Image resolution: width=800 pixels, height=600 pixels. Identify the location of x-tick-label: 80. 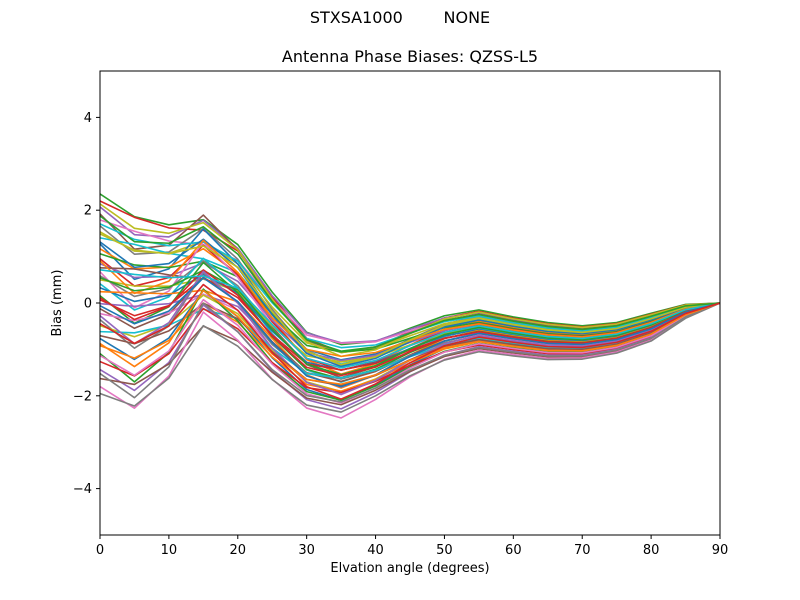
(651, 550).